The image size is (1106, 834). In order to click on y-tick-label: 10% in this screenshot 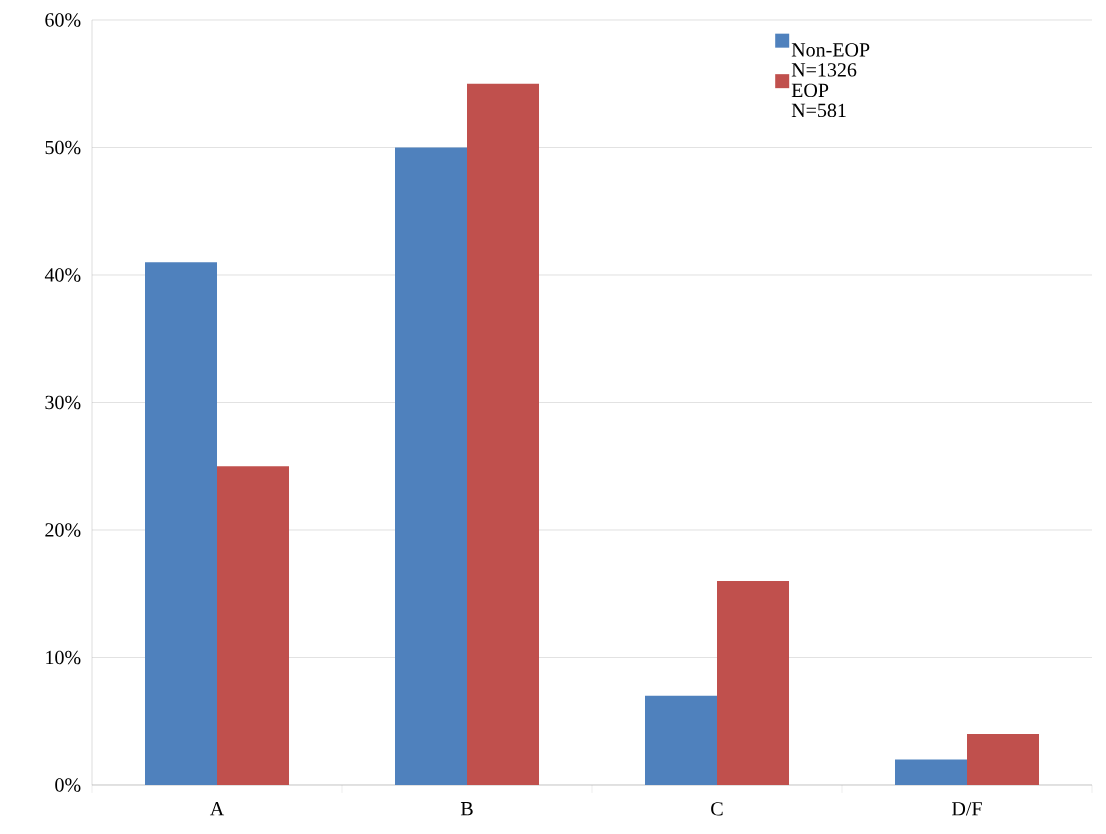, I will do `click(63, 657)`.